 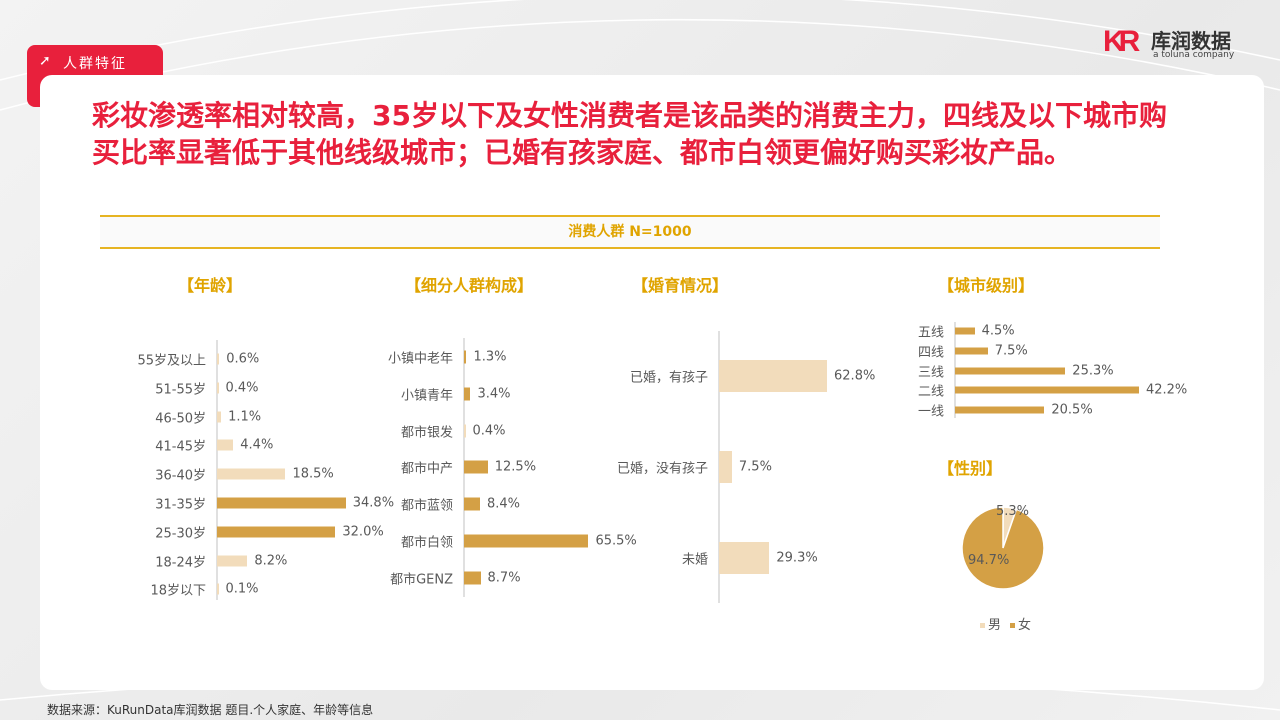 I want to click on city-value-label: 4.5%, so click(x=998, y=331).